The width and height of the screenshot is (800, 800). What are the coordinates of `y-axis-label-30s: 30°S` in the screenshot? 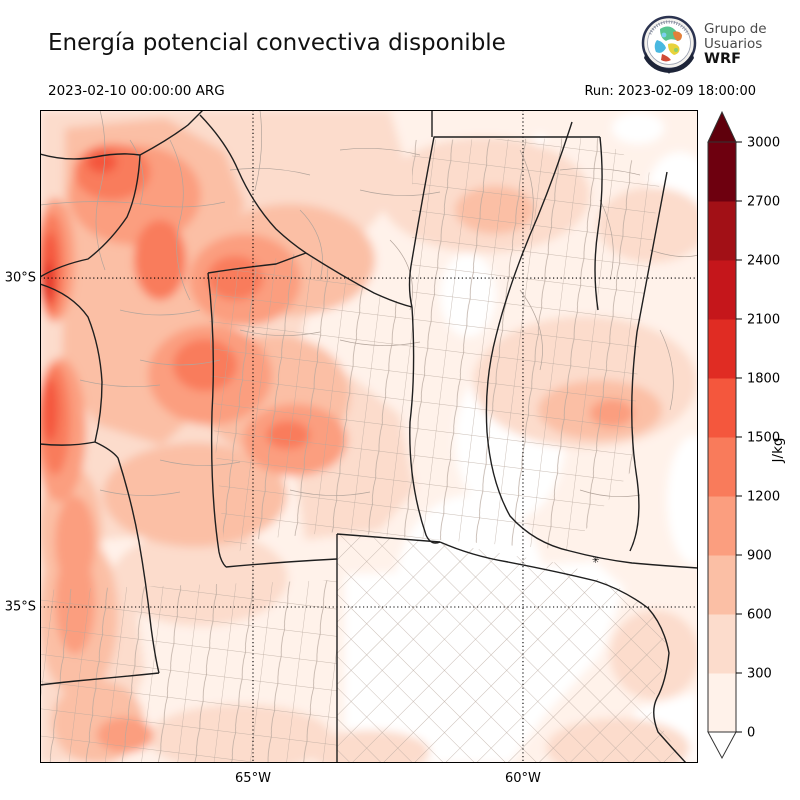 It's located at (20, 278).